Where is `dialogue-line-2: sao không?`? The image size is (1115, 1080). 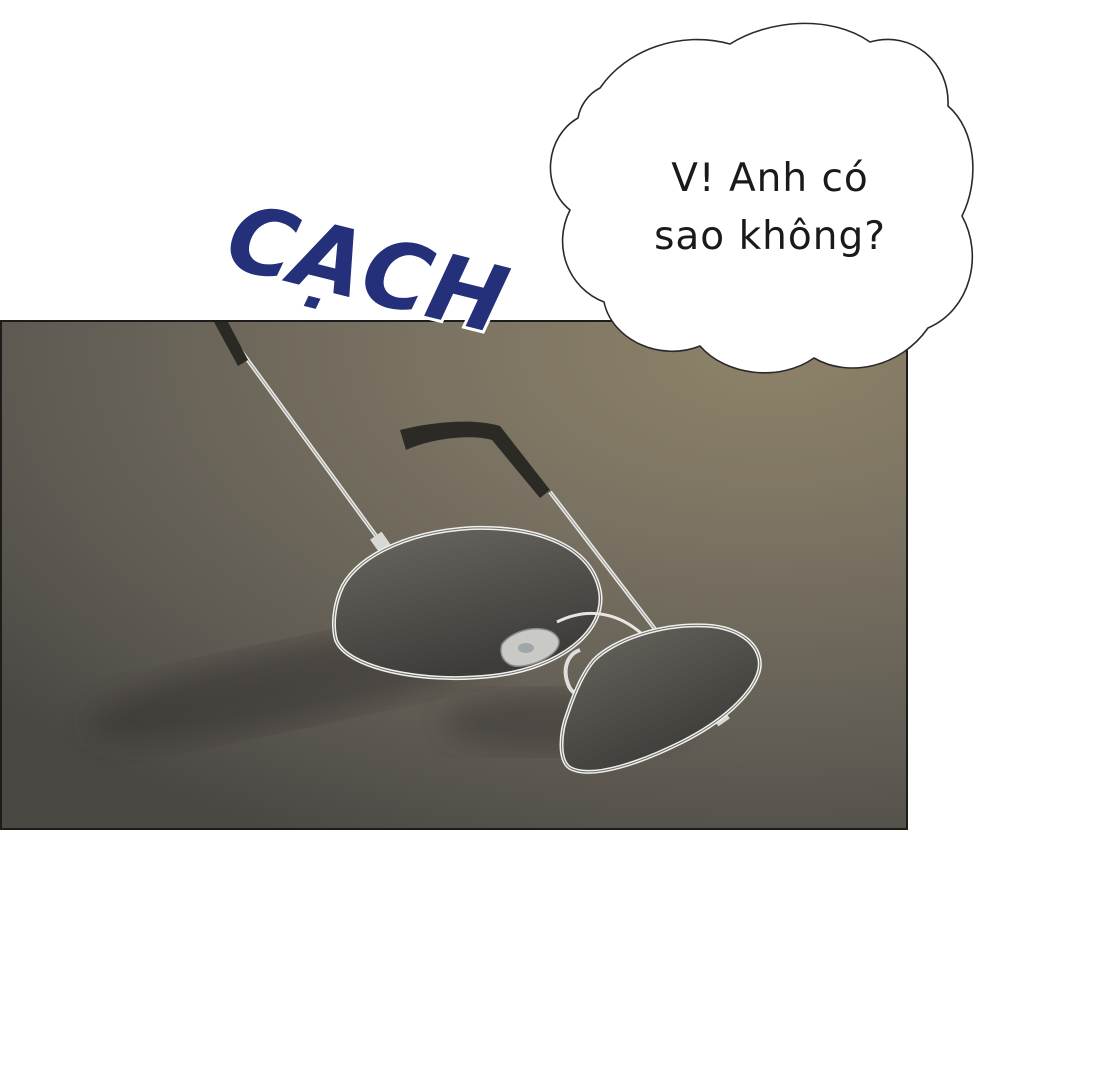 dialogue-line-2: sao không? is located at coordinates (770, 236).